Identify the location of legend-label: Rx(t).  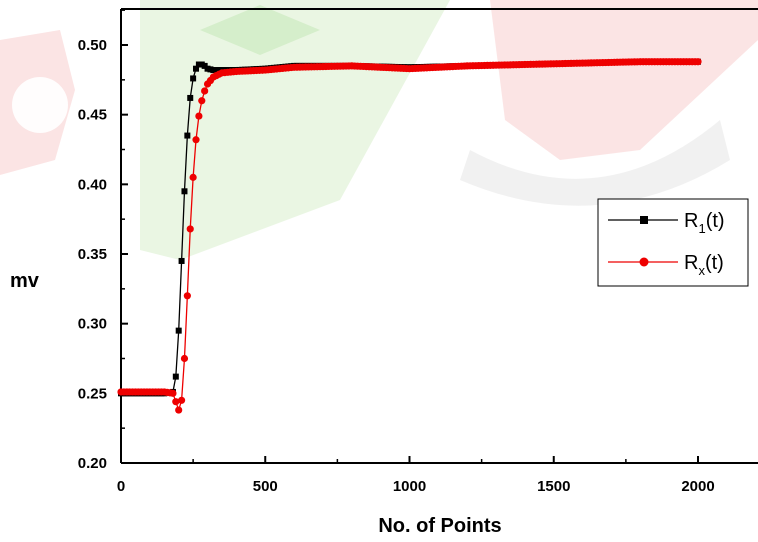
(704, 265).